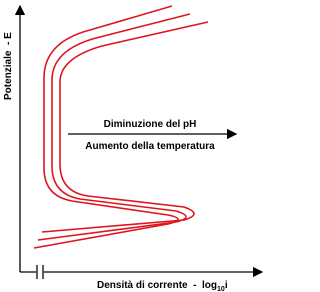  Describe the element at coordinates (226, 285) in the screenshot. I see `x-label-suffix: i` at that location.